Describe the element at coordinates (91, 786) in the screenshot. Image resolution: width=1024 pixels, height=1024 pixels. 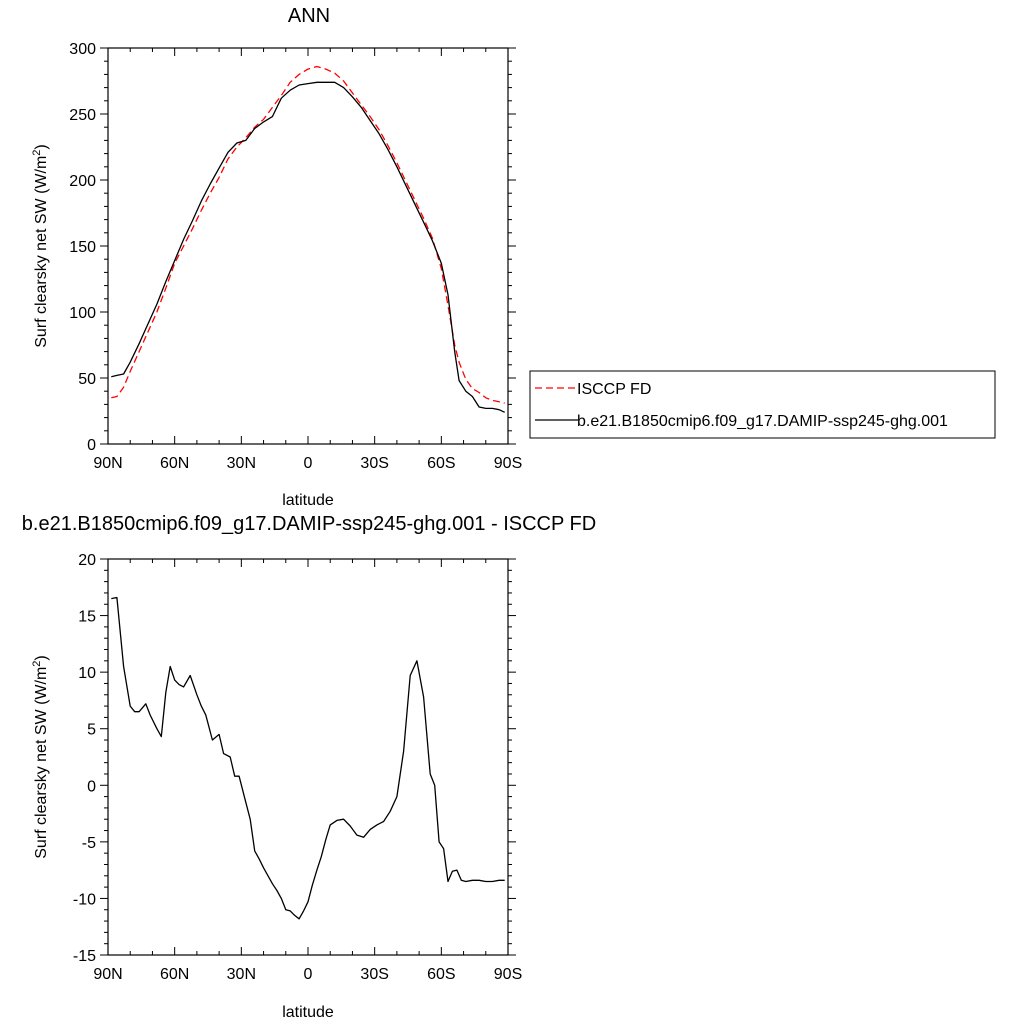
I see `bottom-y-tick-label: 0` at that location.